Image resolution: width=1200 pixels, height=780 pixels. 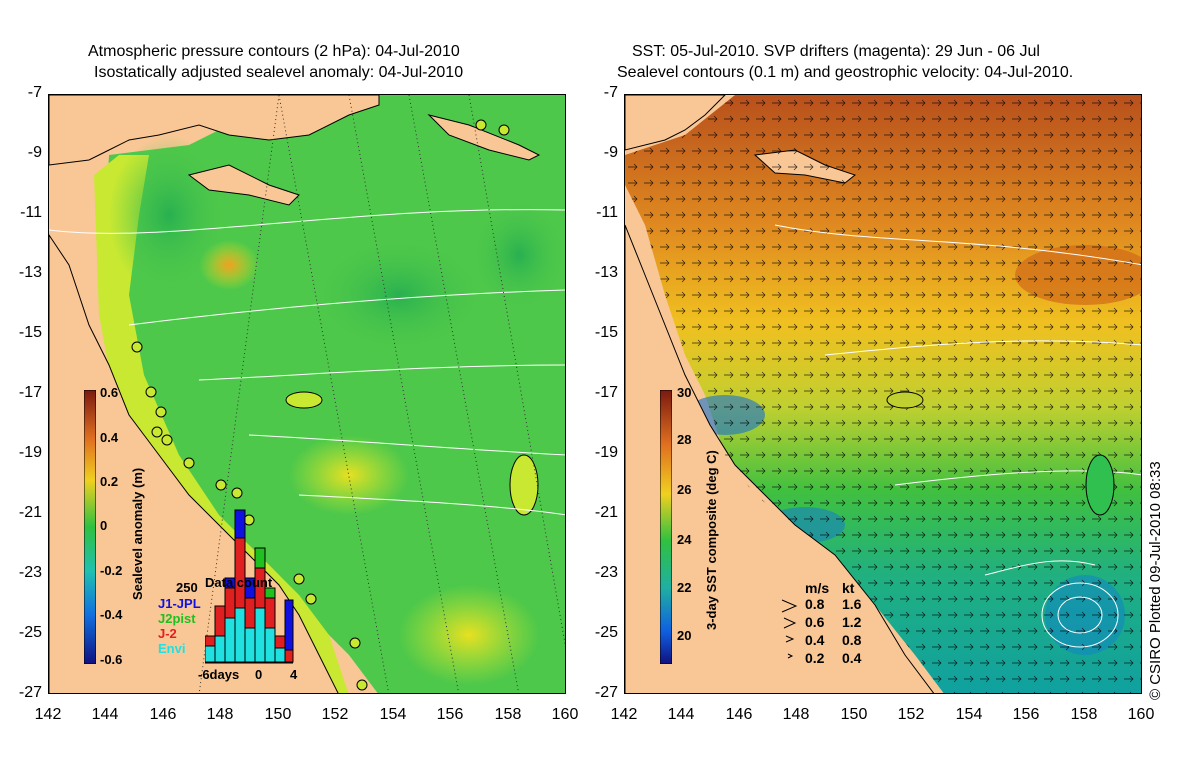 What do you see at coordinates (104, 525) in the screenshot?
I see `sla-cbar-tick: 0` at bounding box center [104, 525].